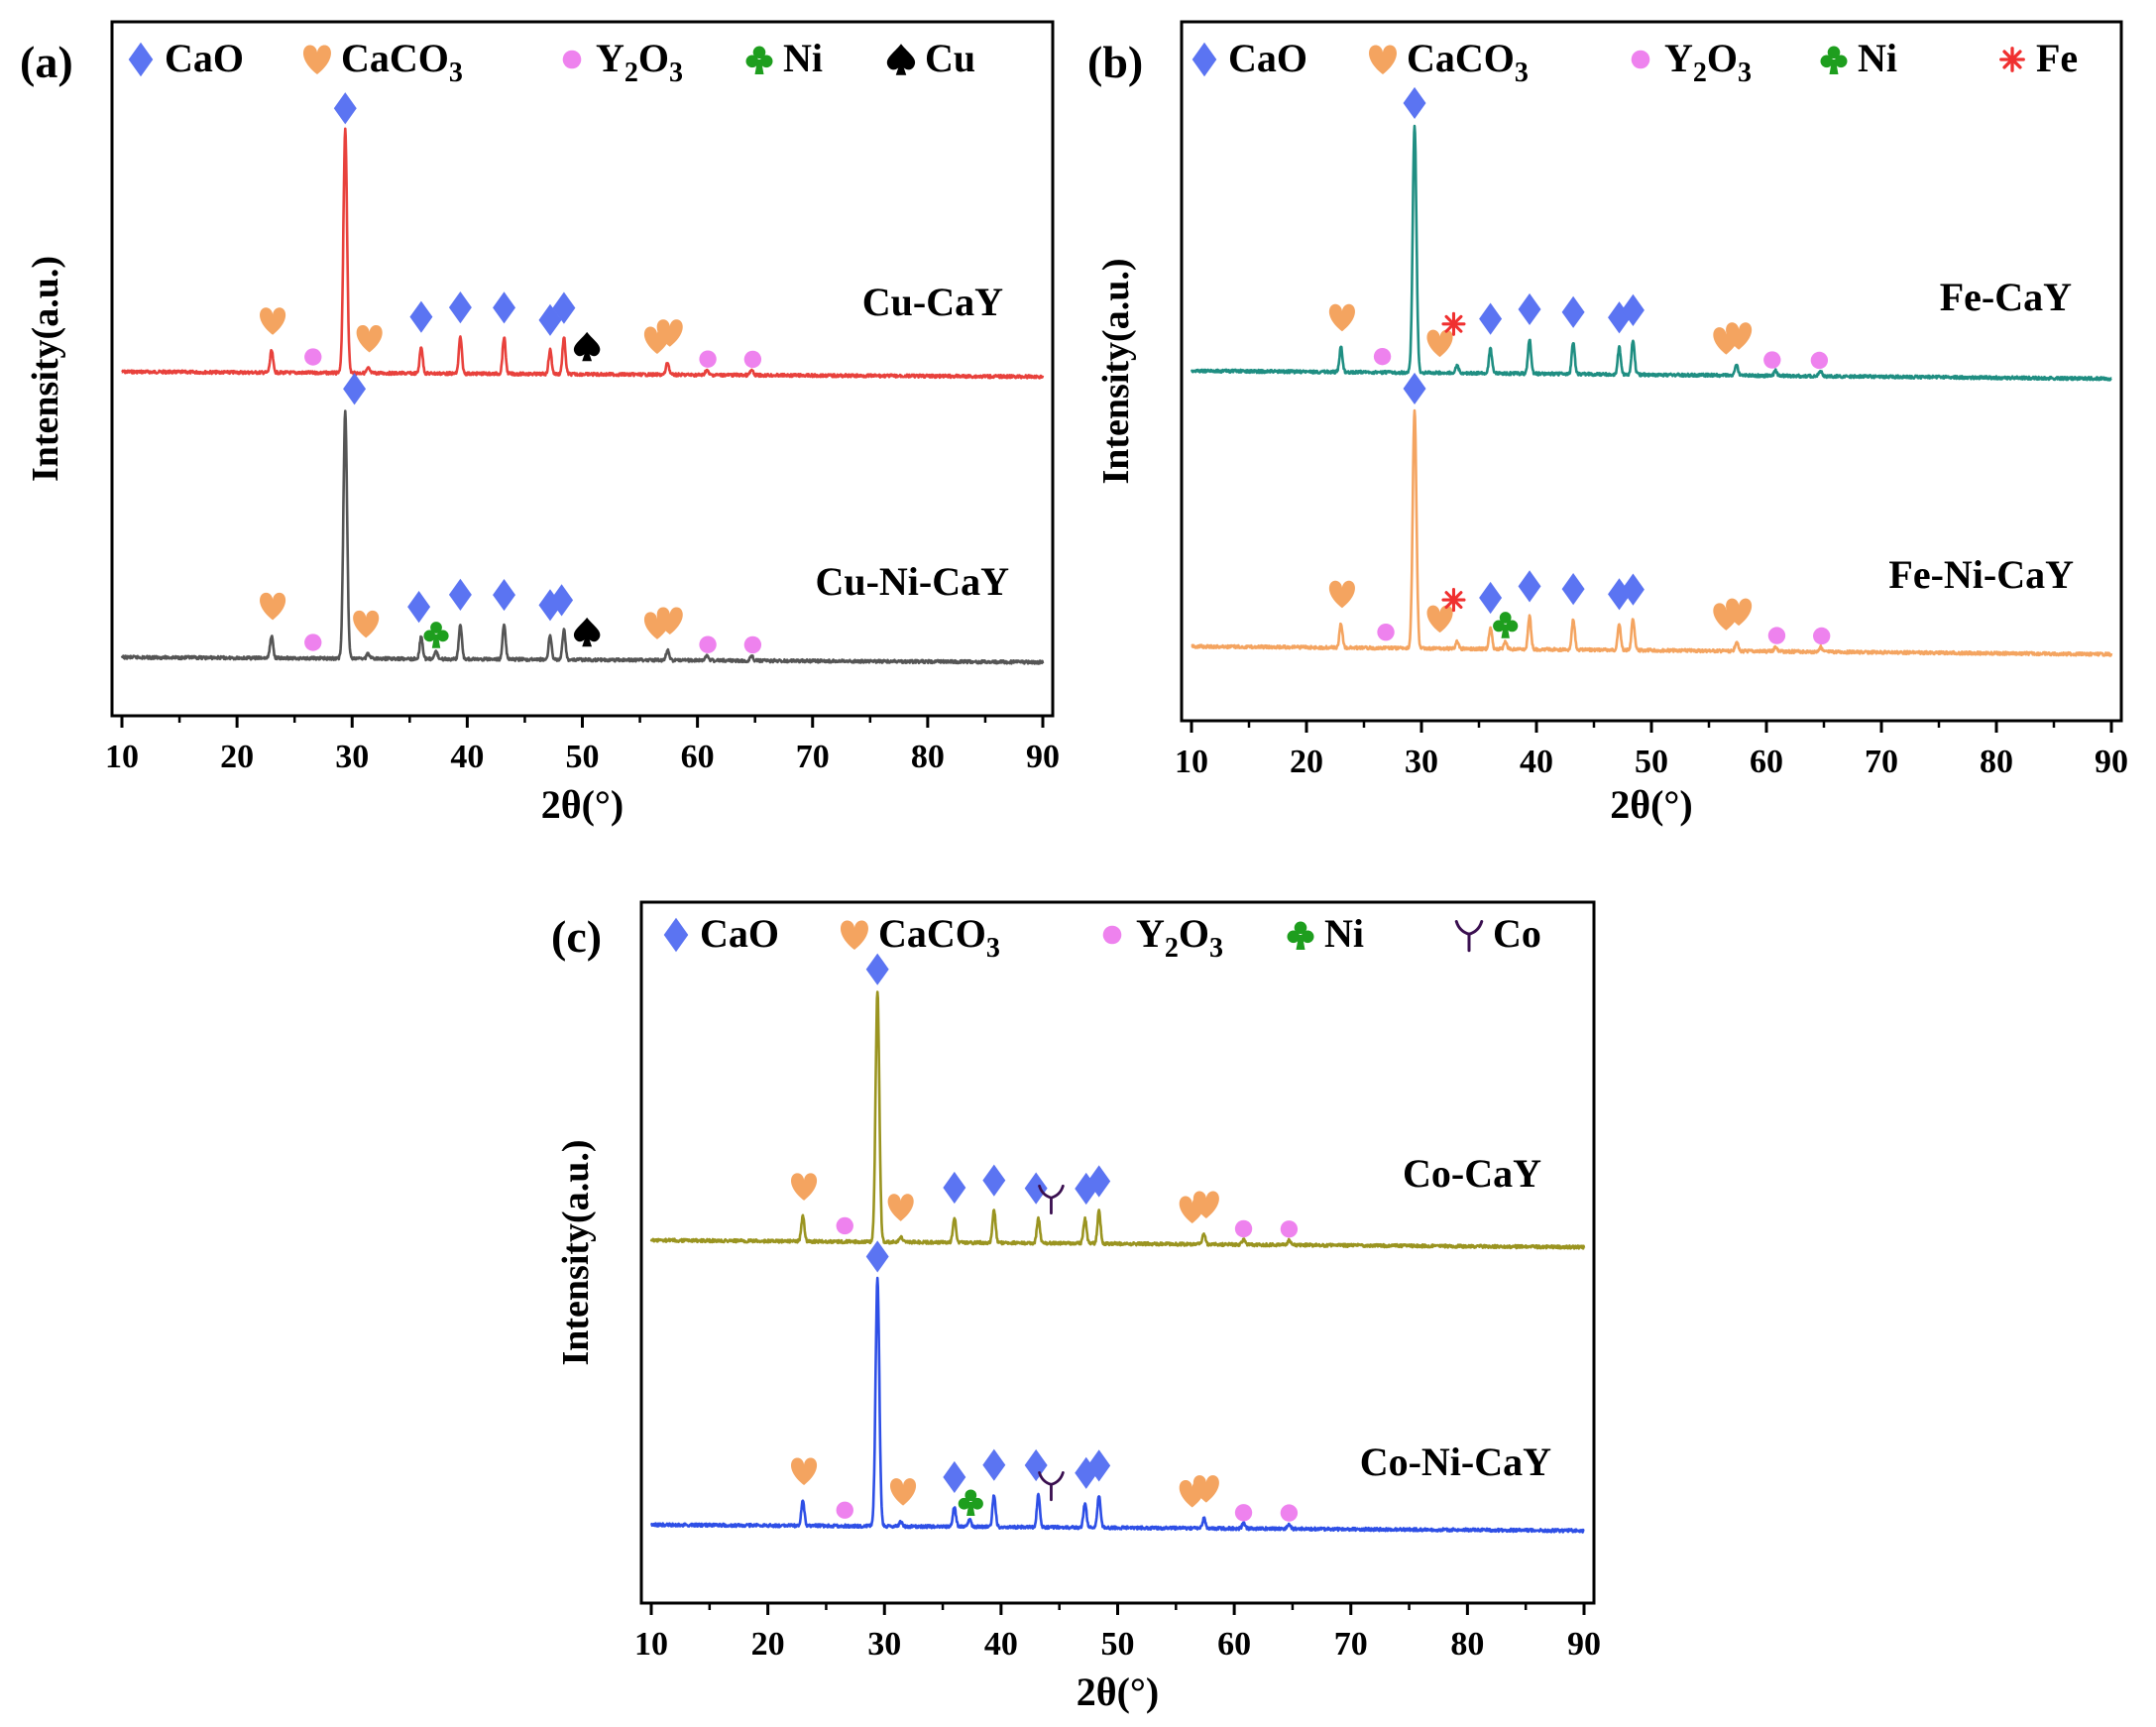 The height and width of the screenshot is (1727, 2156). I want to click on legend-label-y2o3: Y2O3, so click(639, 62).